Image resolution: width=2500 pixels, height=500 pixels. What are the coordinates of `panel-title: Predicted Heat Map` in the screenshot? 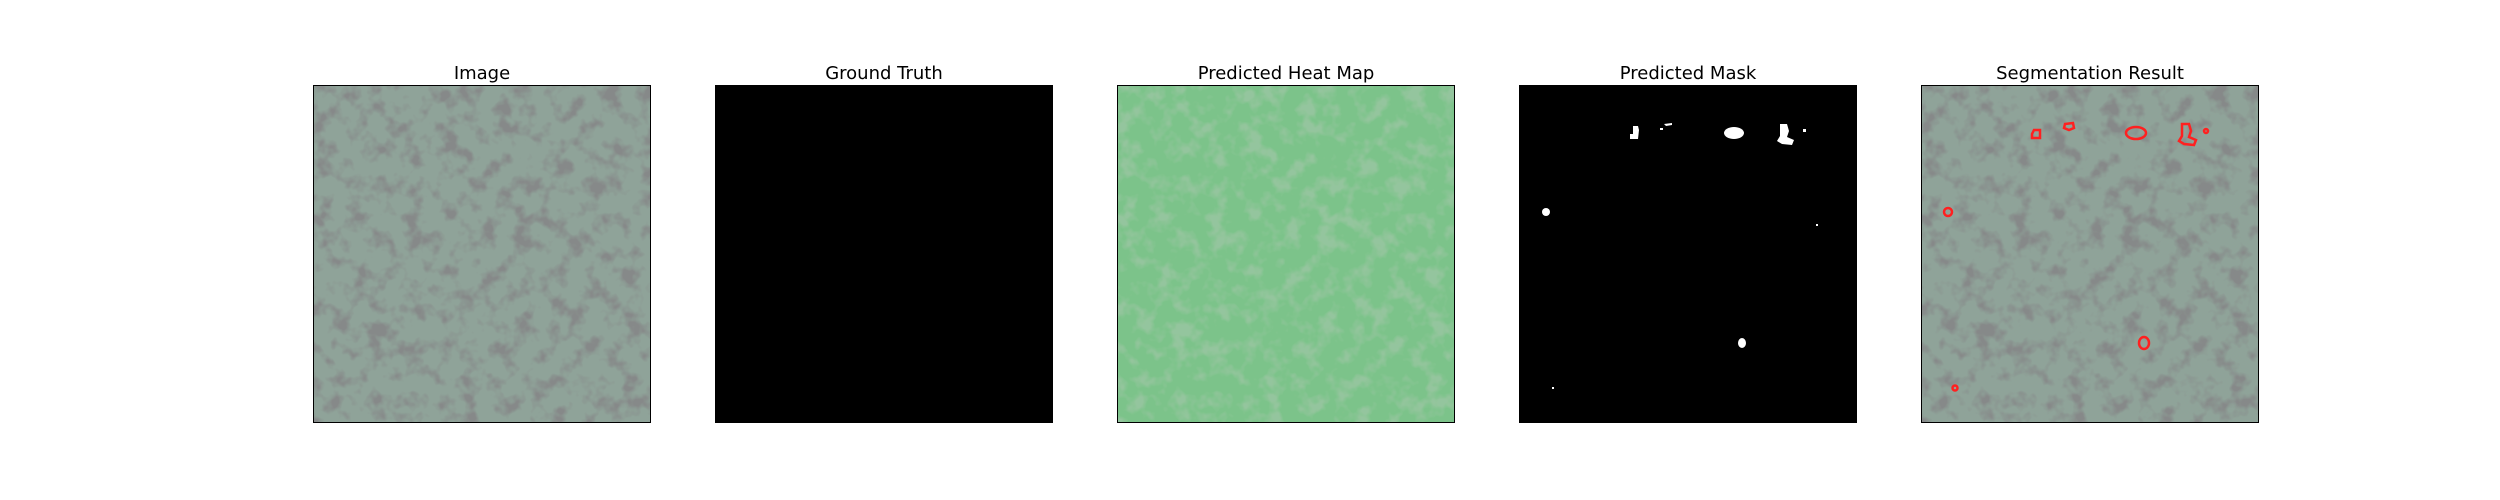 It's located at (1286, 73).